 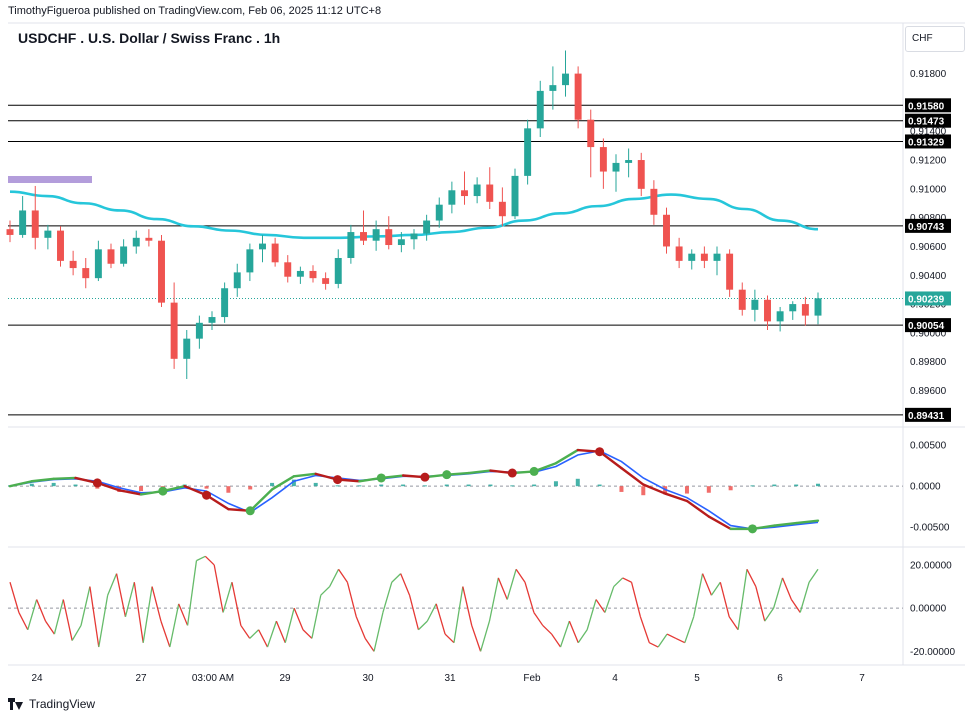 I want to click on brand-label: TradingView, so click(x=62, y=704).